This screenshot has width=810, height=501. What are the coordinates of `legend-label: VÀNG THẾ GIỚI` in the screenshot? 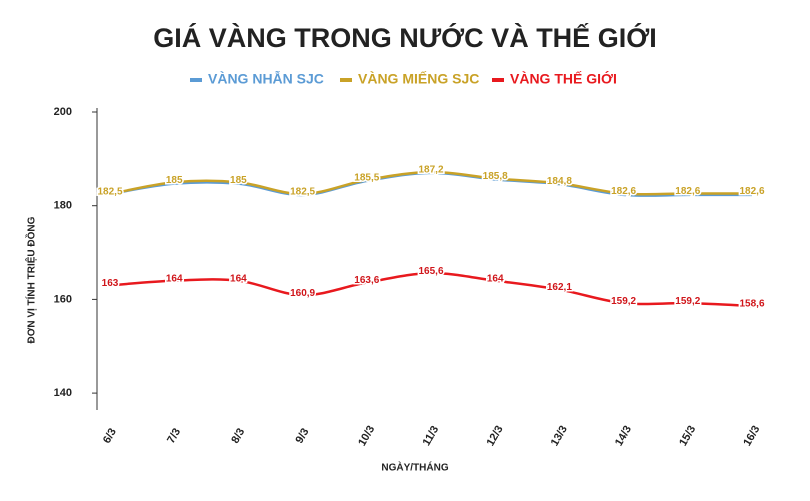 It's located at (563, 78).